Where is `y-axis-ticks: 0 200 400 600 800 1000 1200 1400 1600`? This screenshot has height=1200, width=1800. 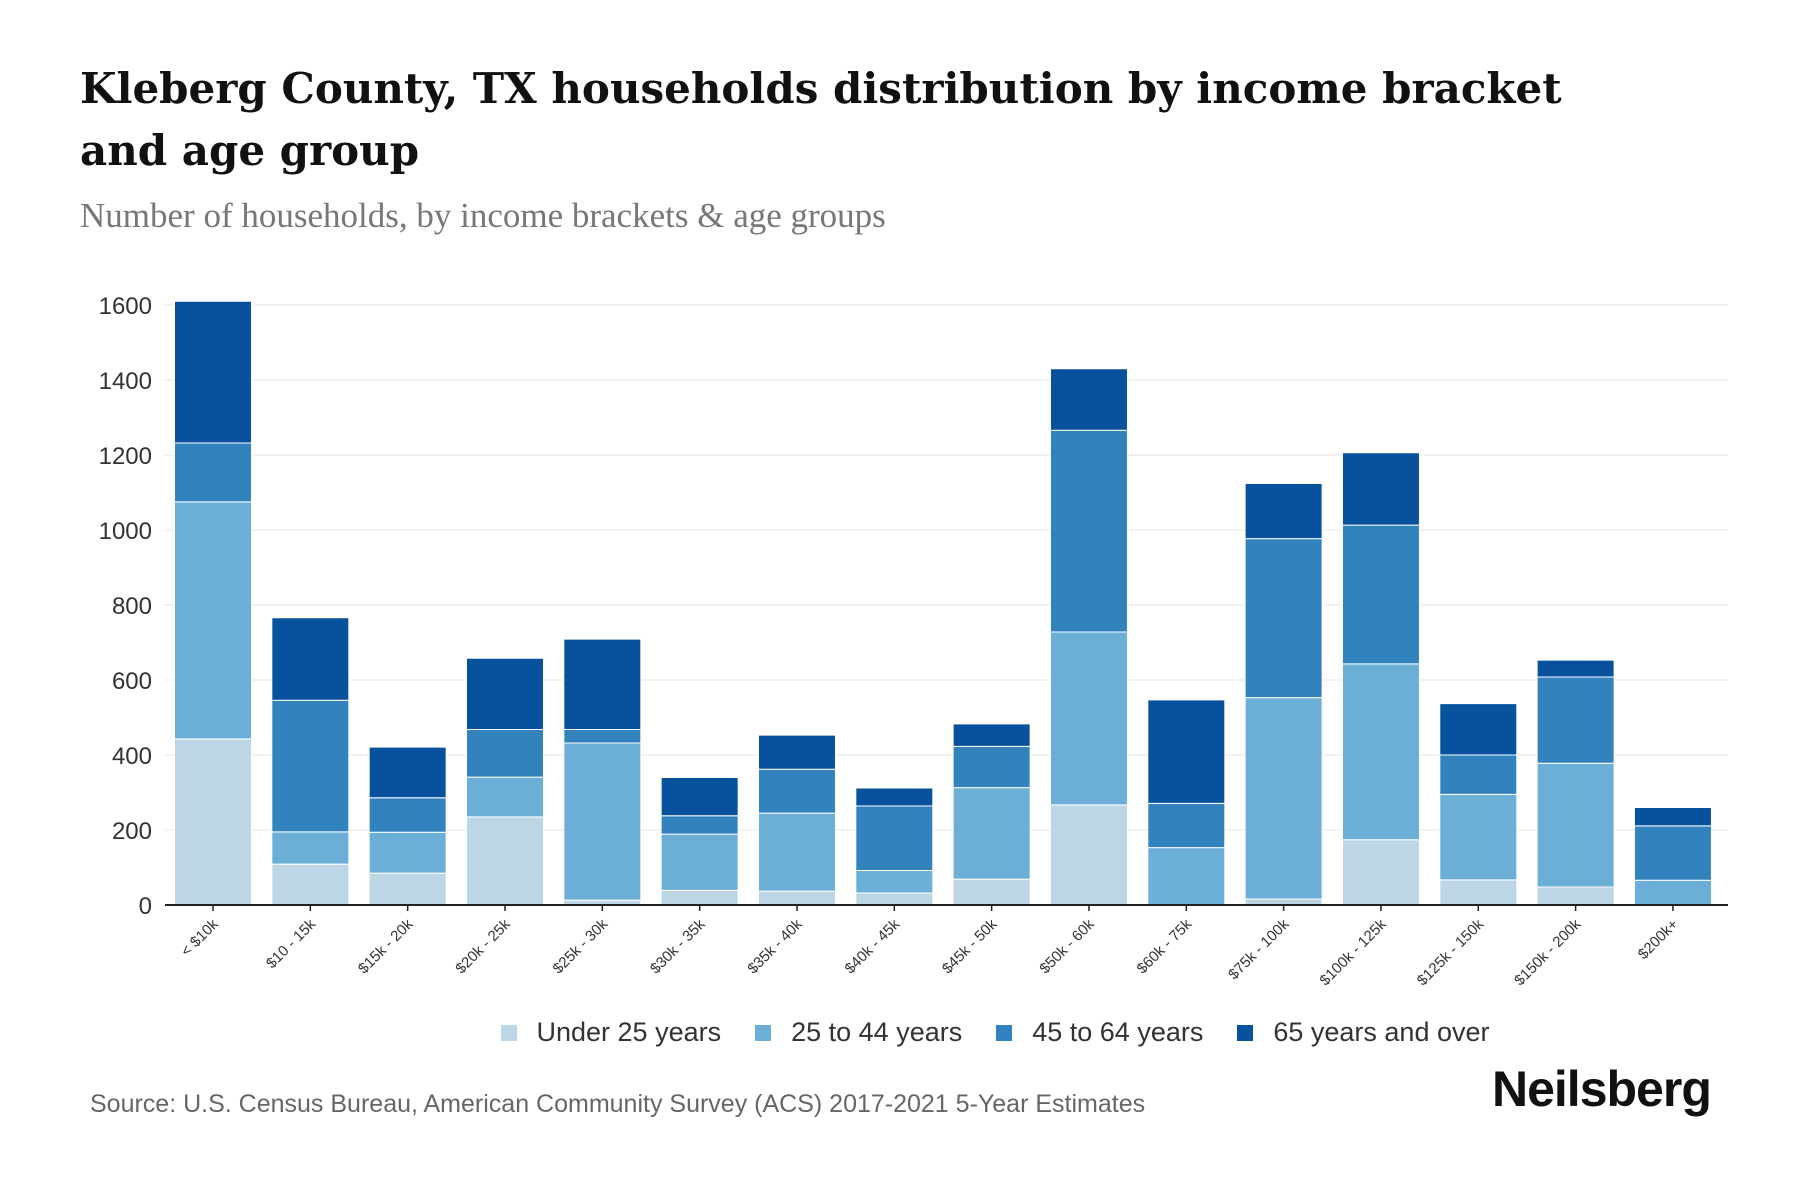
y-axis-ticks: 0 200 400 600 800 1000 1200 1400 1600 is located at coordinates (125, 606).